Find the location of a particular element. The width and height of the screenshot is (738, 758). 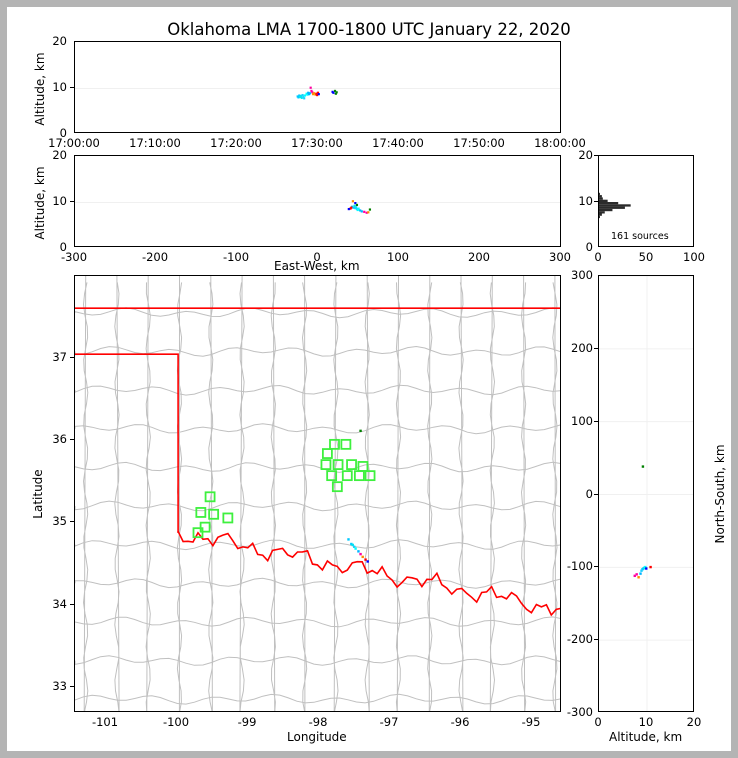

tick-label: -101 is located at coordinates (105, 722).